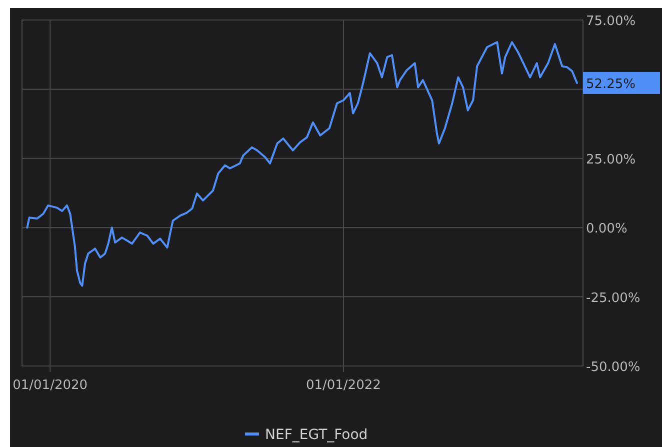 This screenshot has height=447, width=662. I want to click on legend-label: NEF_EGT_Food, so click(316, 435).